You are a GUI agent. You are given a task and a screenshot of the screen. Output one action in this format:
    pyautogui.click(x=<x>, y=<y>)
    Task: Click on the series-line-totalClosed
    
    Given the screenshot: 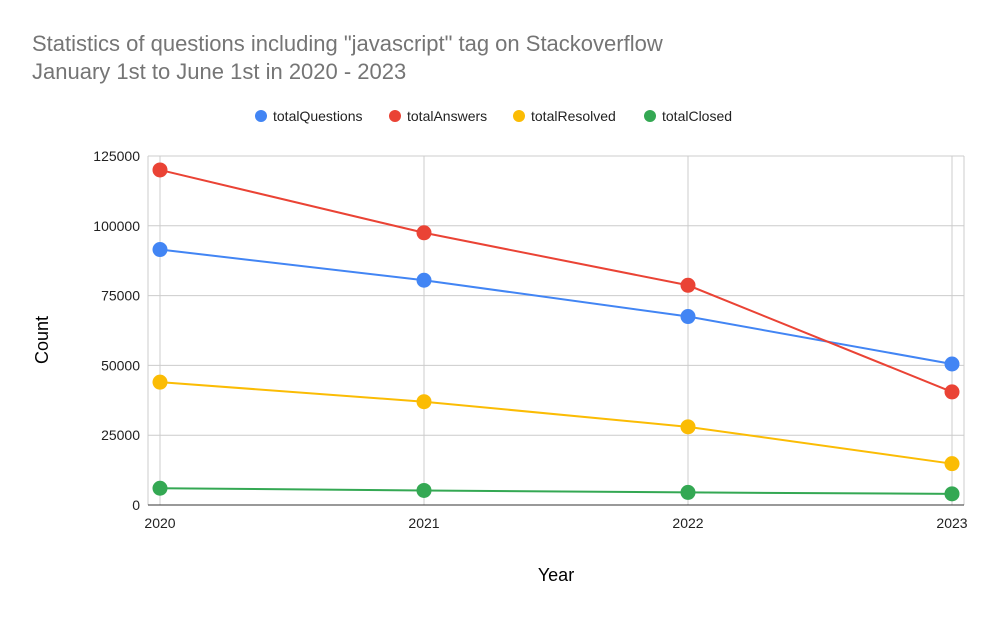 What is the action you would take?
    pyautogui.click(x=556, y=491)
    